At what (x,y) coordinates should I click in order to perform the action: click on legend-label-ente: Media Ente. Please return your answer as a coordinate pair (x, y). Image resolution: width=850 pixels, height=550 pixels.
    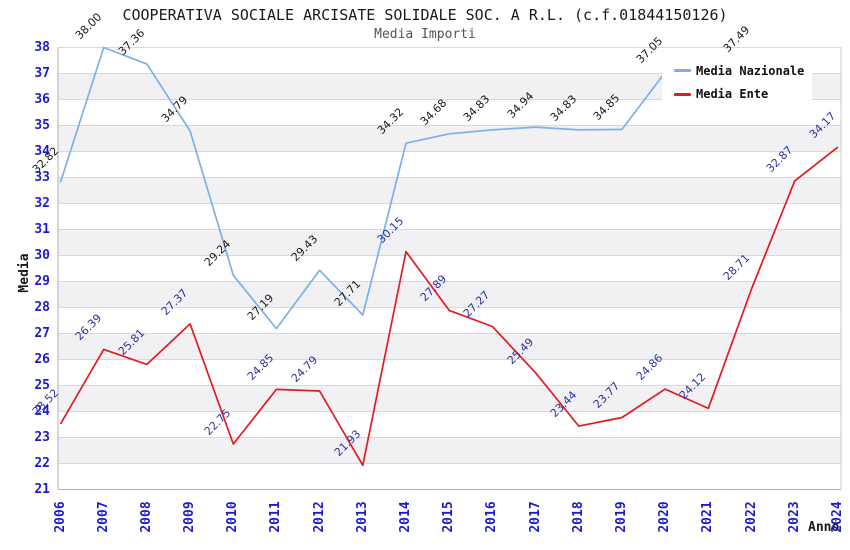
    Looking at the image, I should click on (732, 94).